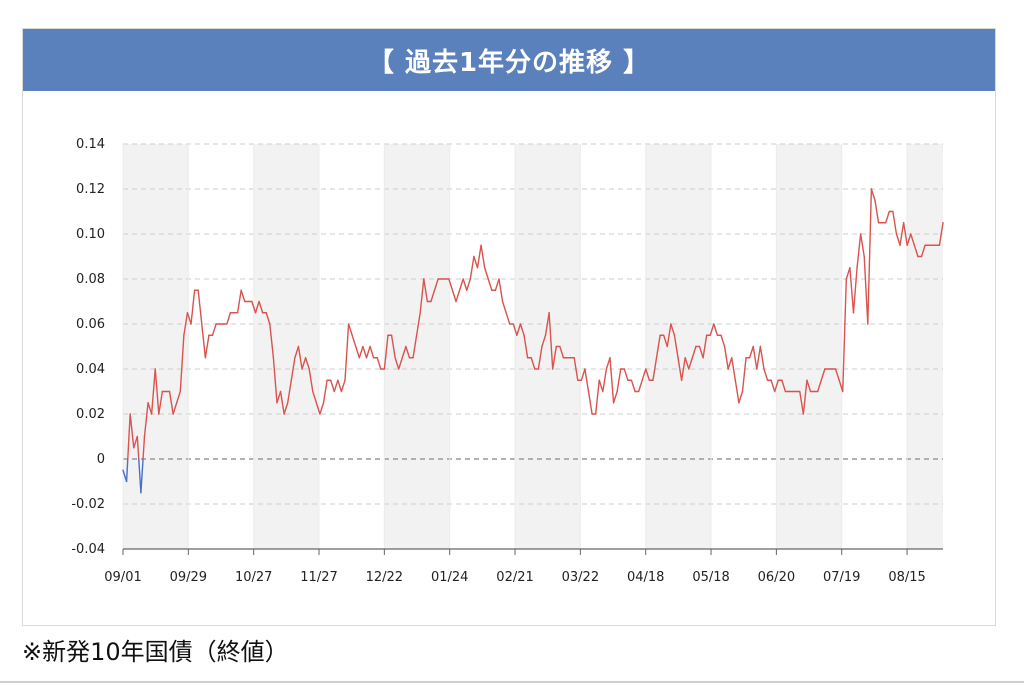 The height and width of the screenshot is (685, 1024). Describe the element at coordinates (449, 577) in the screenshot. I see `x-tick-label: 01/24` at that location.